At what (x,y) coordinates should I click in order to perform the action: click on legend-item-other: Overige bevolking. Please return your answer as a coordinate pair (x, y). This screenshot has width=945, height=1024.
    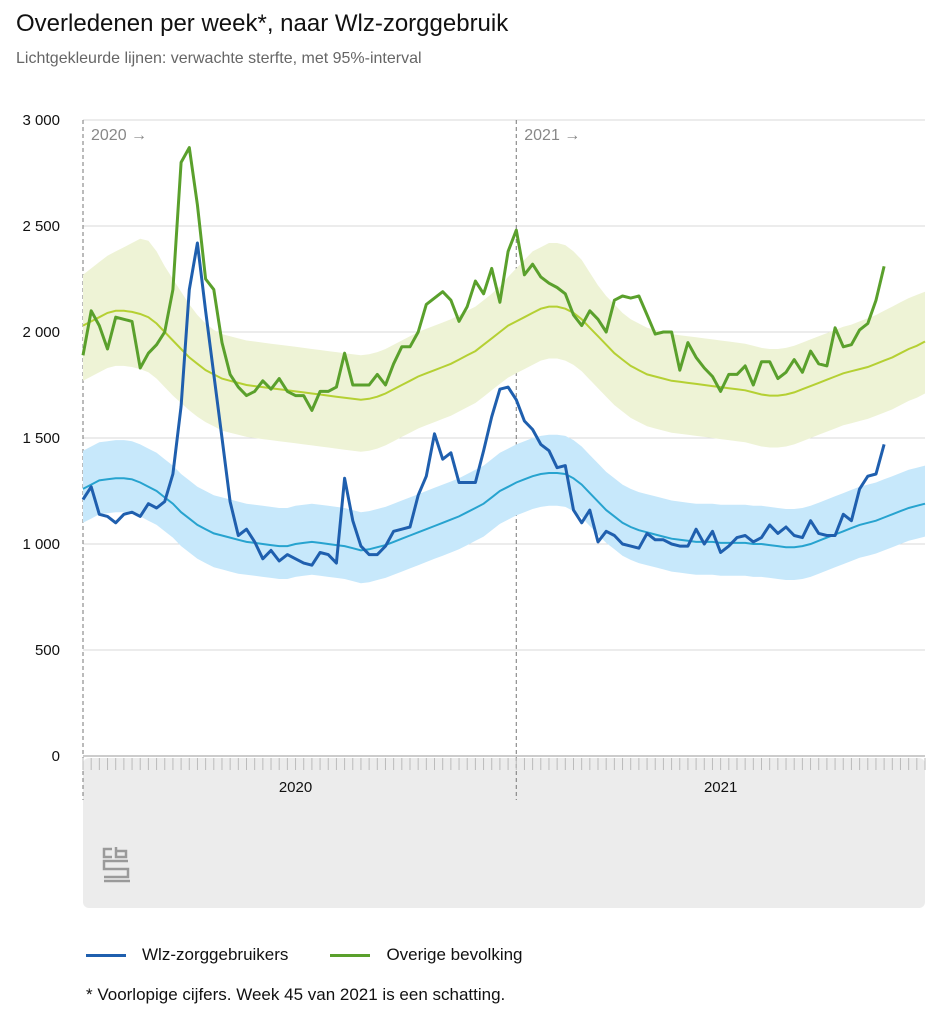
    Looking at the image, I should click on (426, 955).